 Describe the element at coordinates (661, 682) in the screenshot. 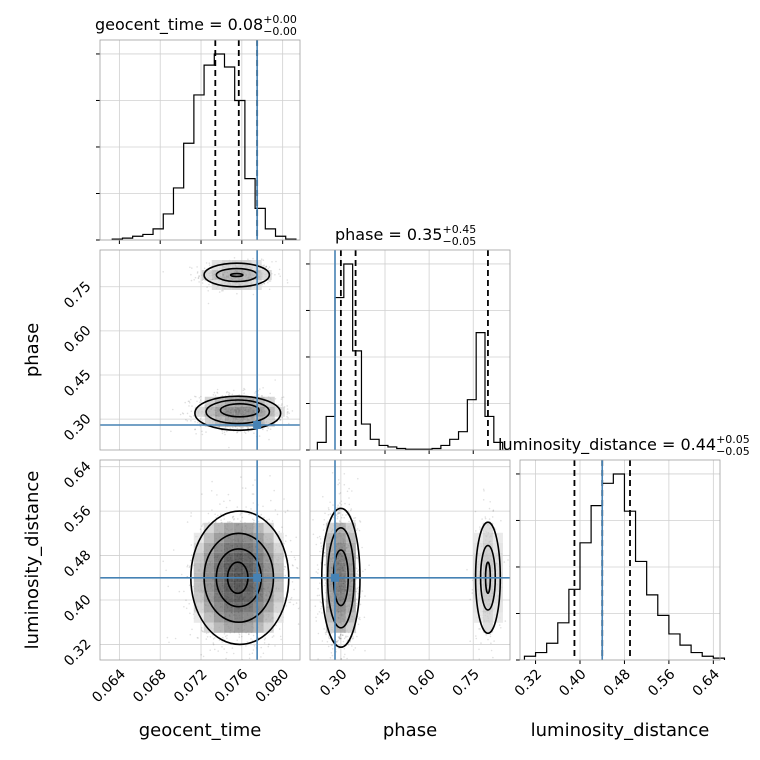

I see `x-tick-label: 0.56` at that location.